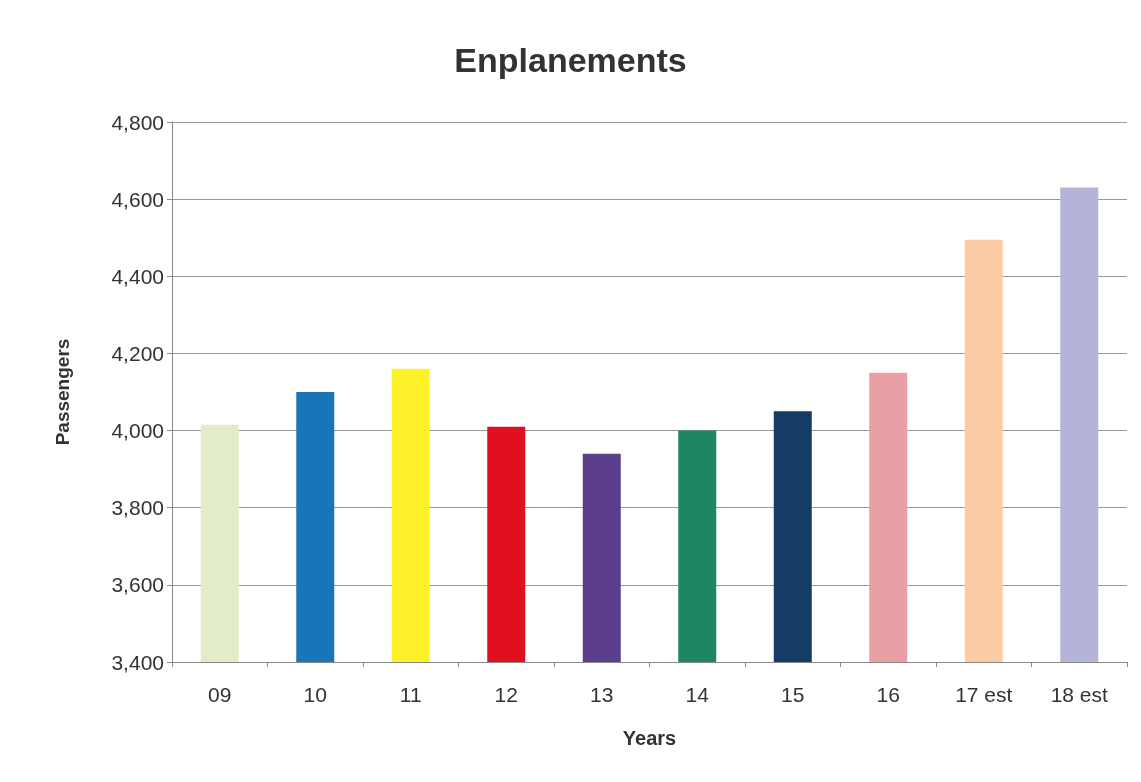 The width and height of the screenshot is (1141, 782). Describe the element at coordinates (137, 662) in the screenshot. I see `y-tick-label: 3,400` at that location.